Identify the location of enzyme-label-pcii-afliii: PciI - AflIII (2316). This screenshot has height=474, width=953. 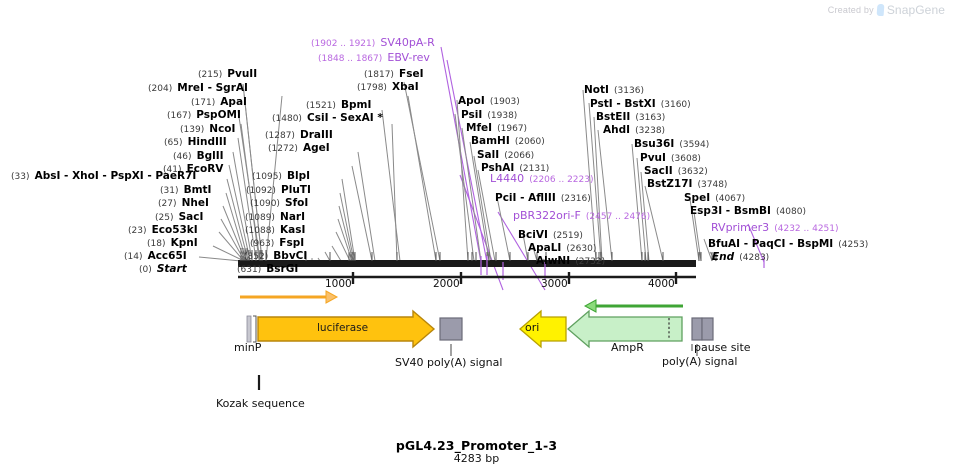
(543, 198).